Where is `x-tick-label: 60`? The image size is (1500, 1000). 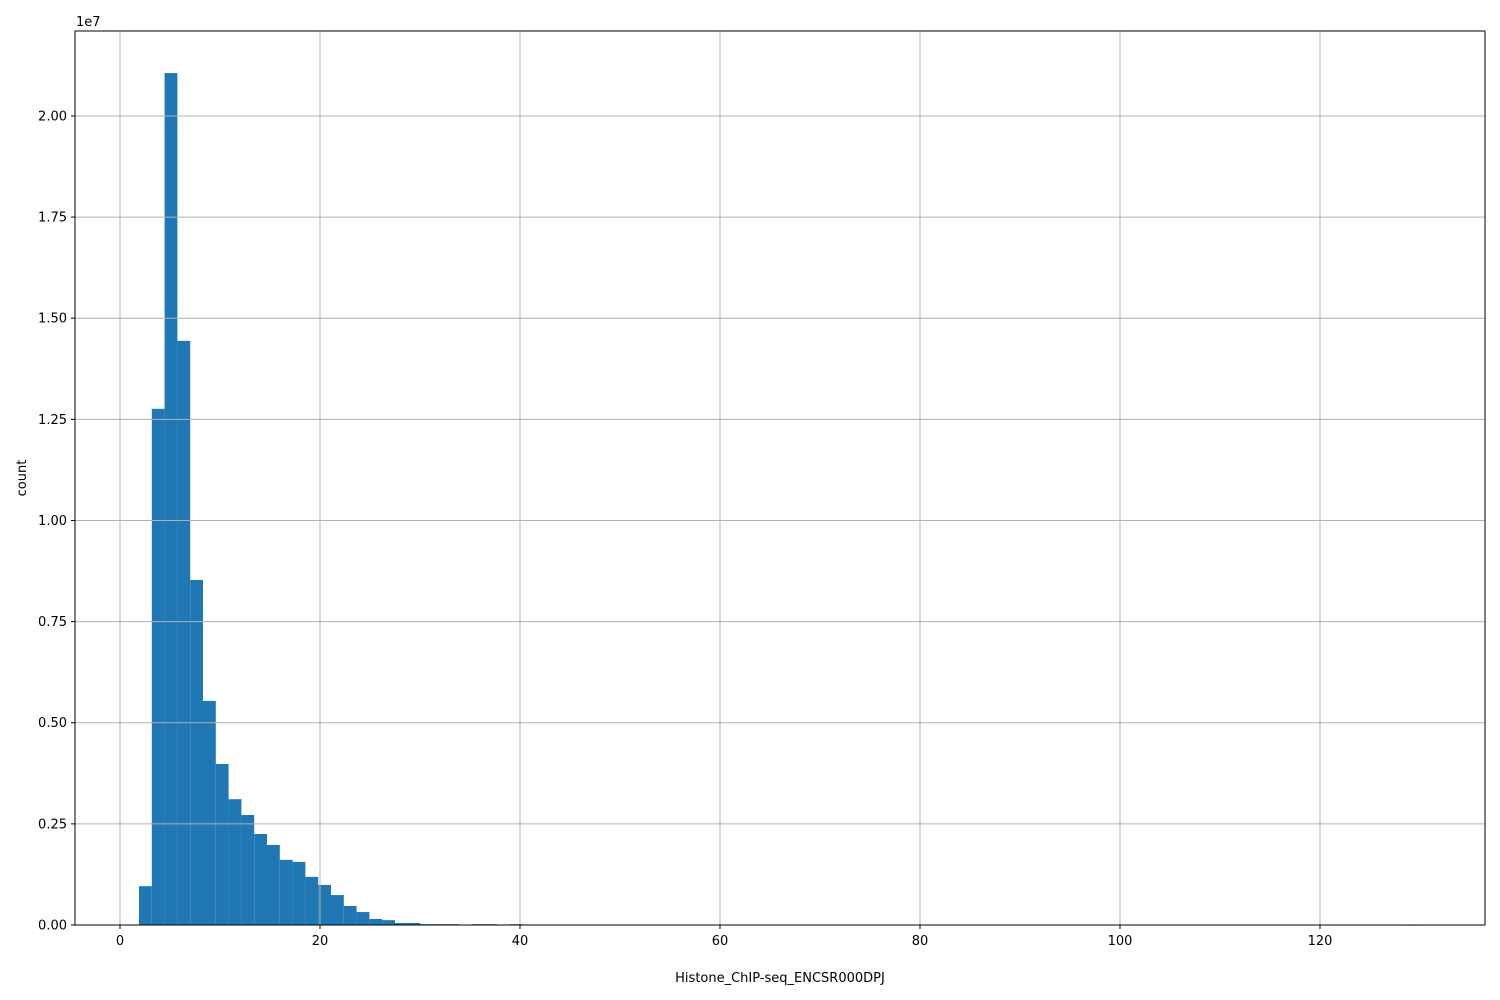 x-tick-label: 60 is located at coordinates (720, 941).